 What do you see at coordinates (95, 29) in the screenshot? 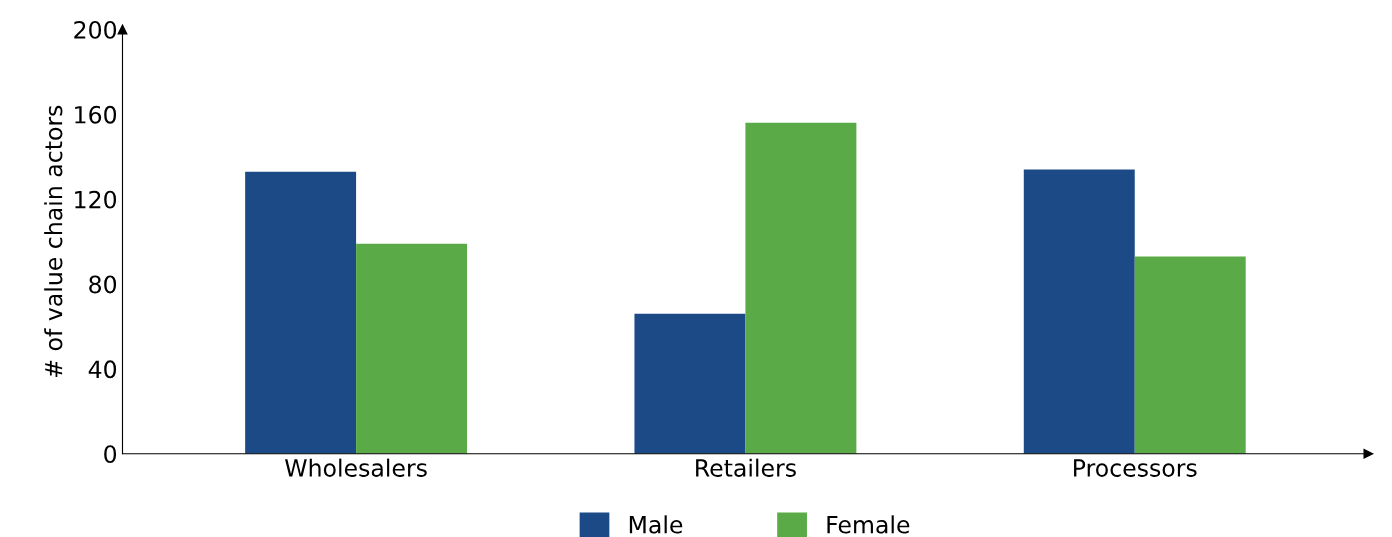
I see `y-tick-label: 200` at bounding box center [95, 29].